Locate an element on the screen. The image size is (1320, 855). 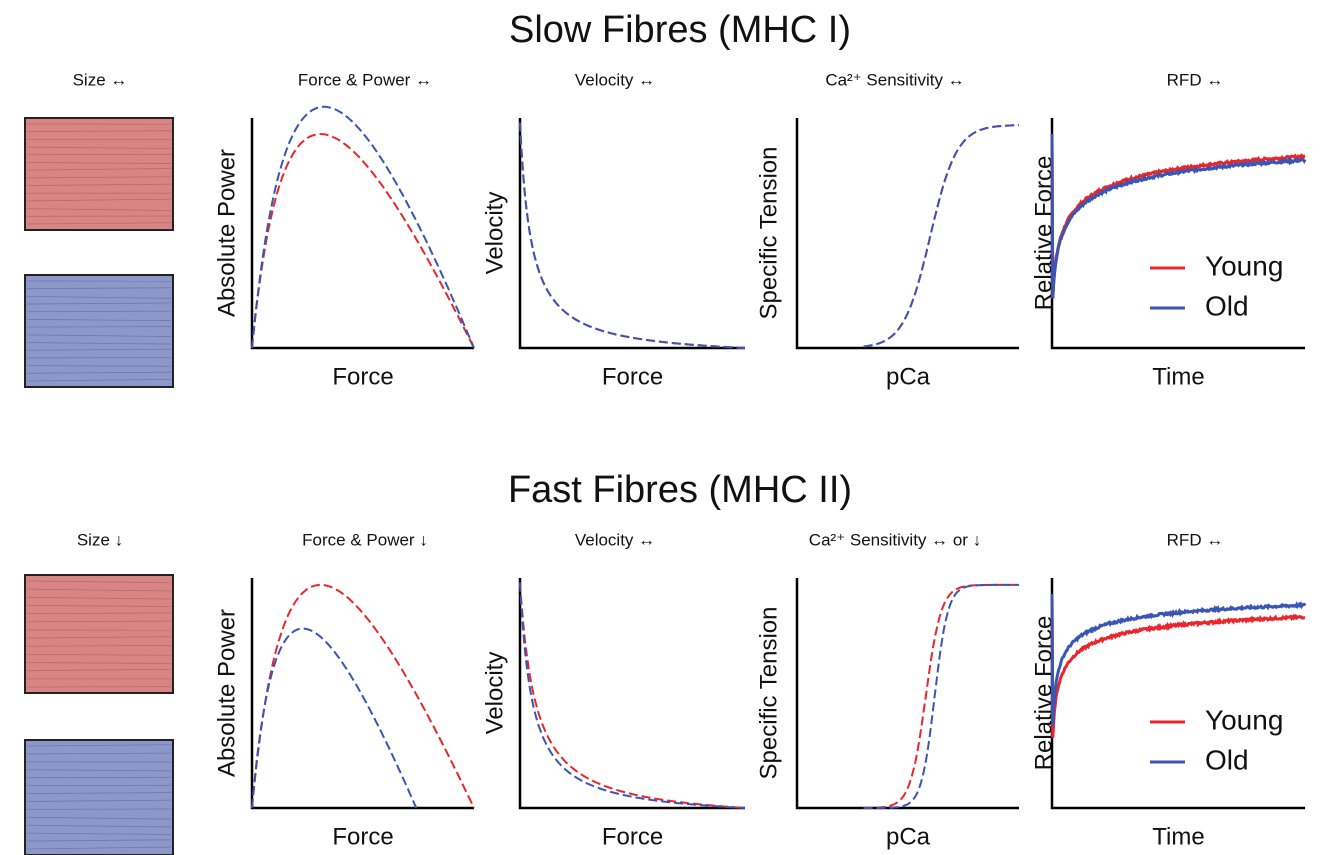
panel-header: Force & Power ↓ is located at coordinates (365, 539).